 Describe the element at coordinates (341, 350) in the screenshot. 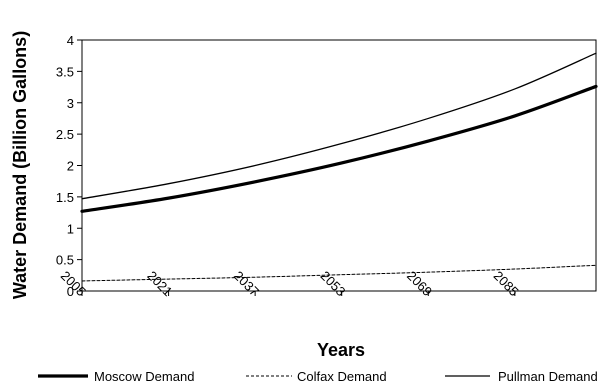

I see `x-axis-title: Years` at that location.